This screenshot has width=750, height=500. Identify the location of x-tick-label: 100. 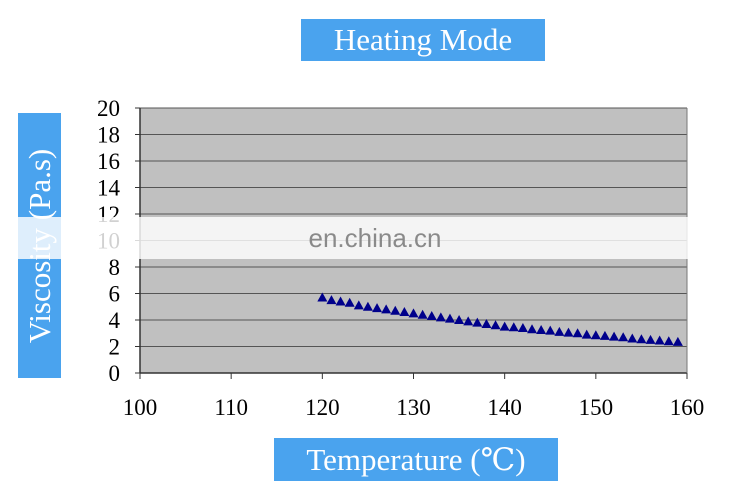
(140, 407).